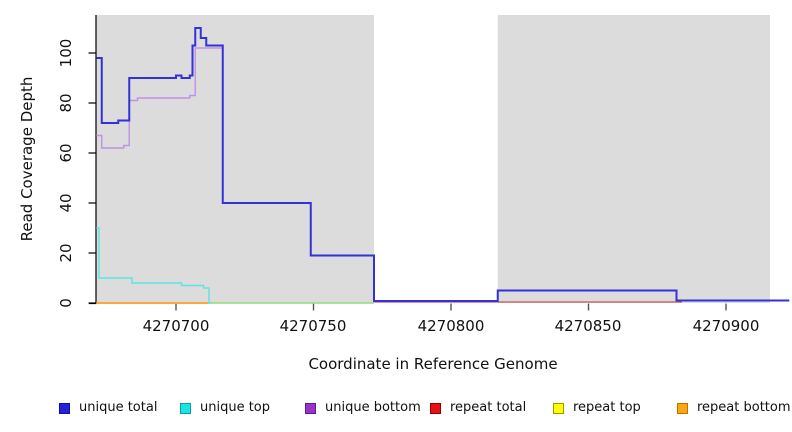  I want to click on x-tick-label-4270900: 4270900, so click(726, 326).